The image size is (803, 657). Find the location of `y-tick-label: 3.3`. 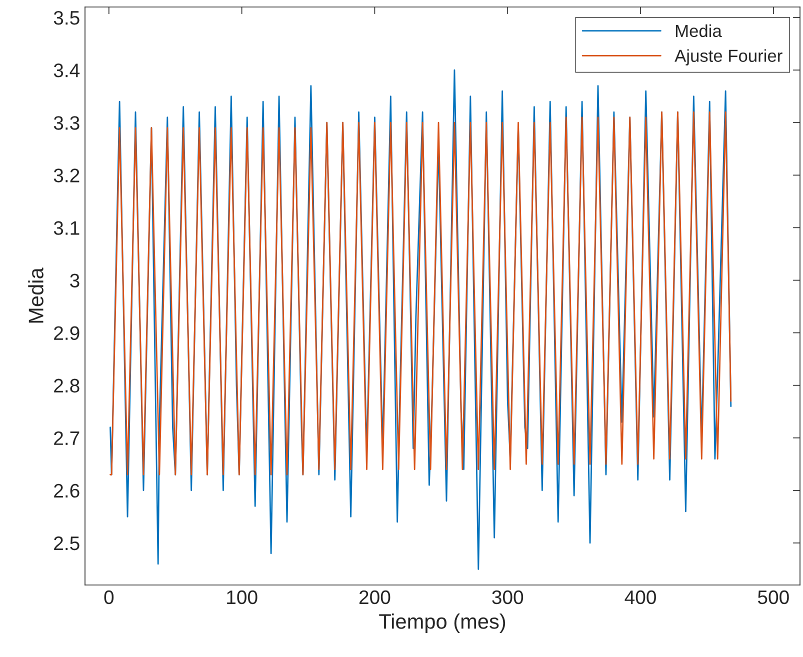

y-tick-label: 3.3 is located at coordinates (67, 123).